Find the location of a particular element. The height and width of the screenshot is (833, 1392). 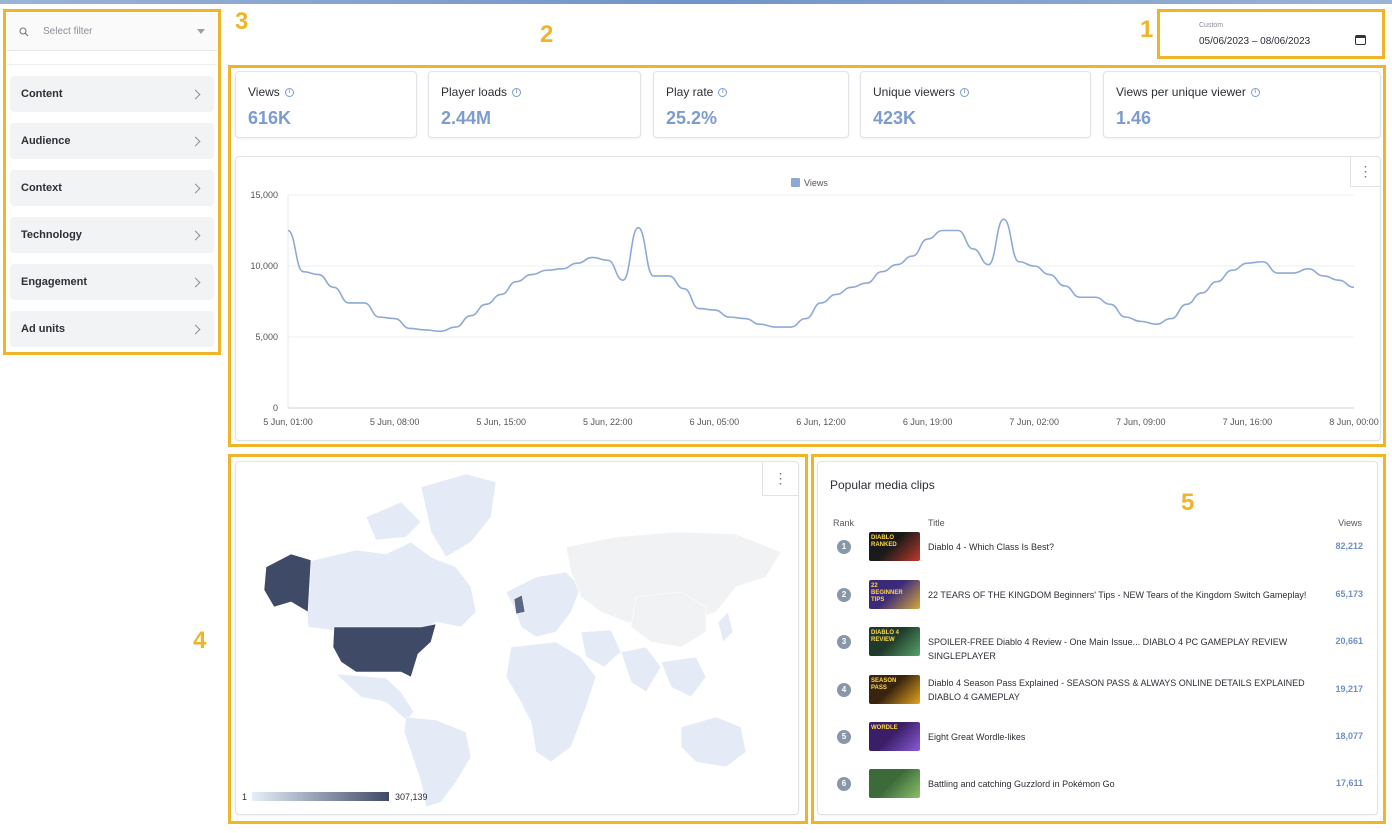

y-tick-label: 10,000 is located at coordinates (264, 266).